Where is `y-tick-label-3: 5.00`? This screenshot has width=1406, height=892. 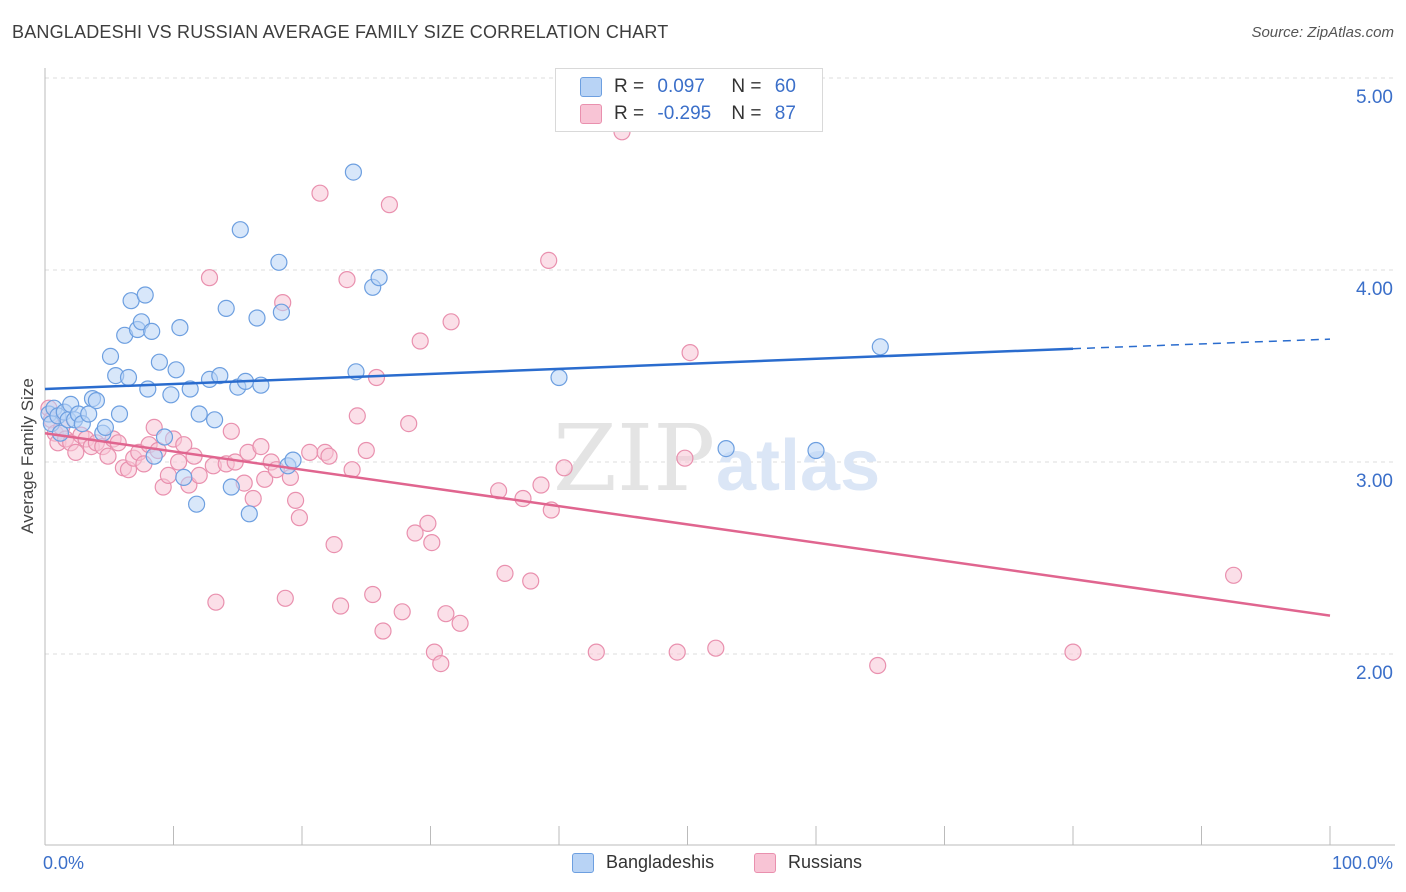 y-tick-label-3: 5.00 is located at coordinates (1374, 97).